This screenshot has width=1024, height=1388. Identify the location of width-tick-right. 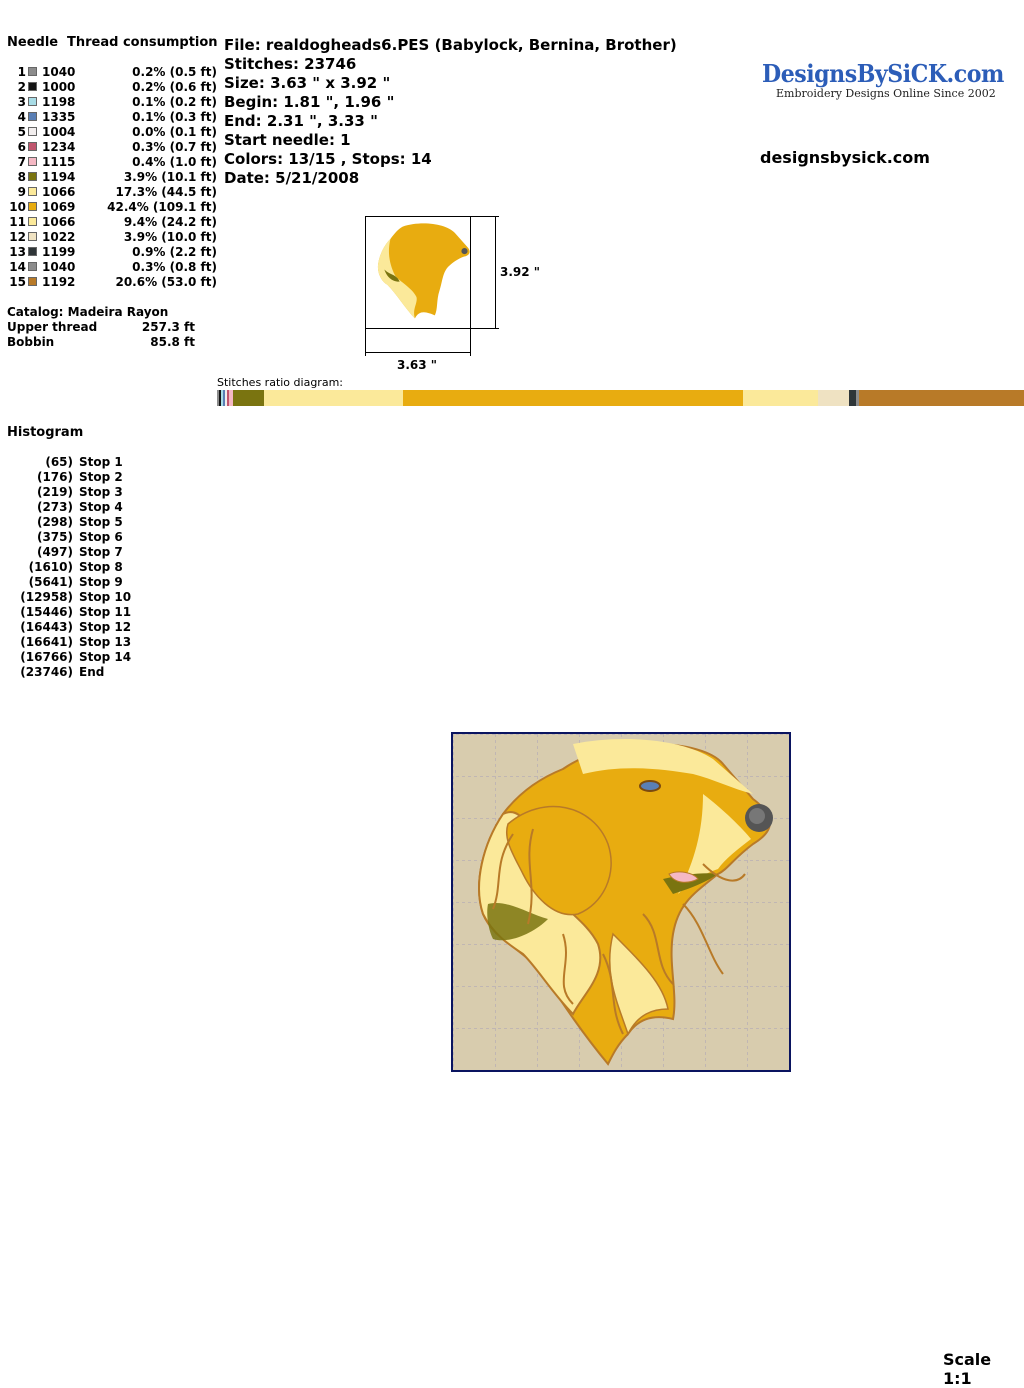
(470, 342).